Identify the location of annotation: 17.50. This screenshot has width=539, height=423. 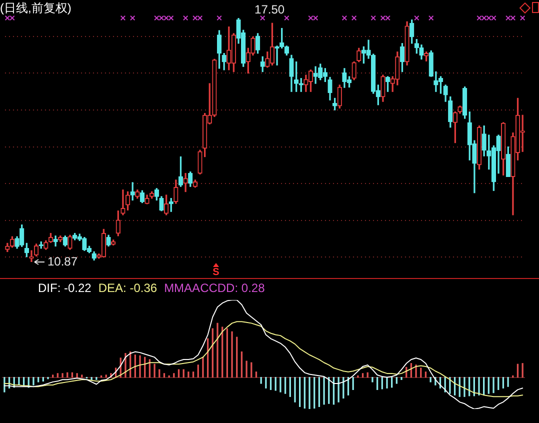
(269, 9).